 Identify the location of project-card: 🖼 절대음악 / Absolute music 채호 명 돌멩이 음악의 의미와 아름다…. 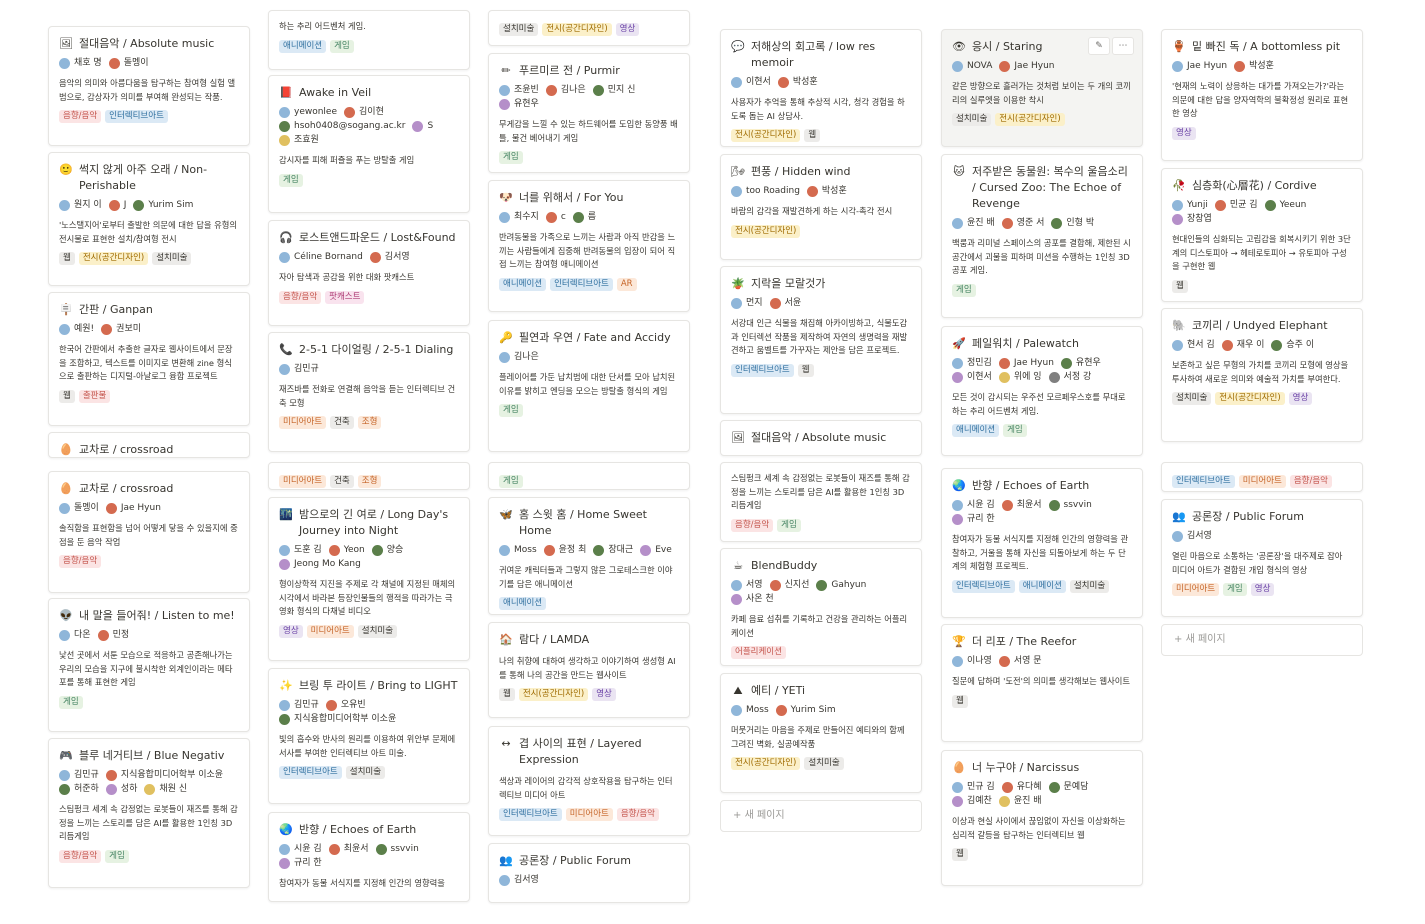
(149, 86).